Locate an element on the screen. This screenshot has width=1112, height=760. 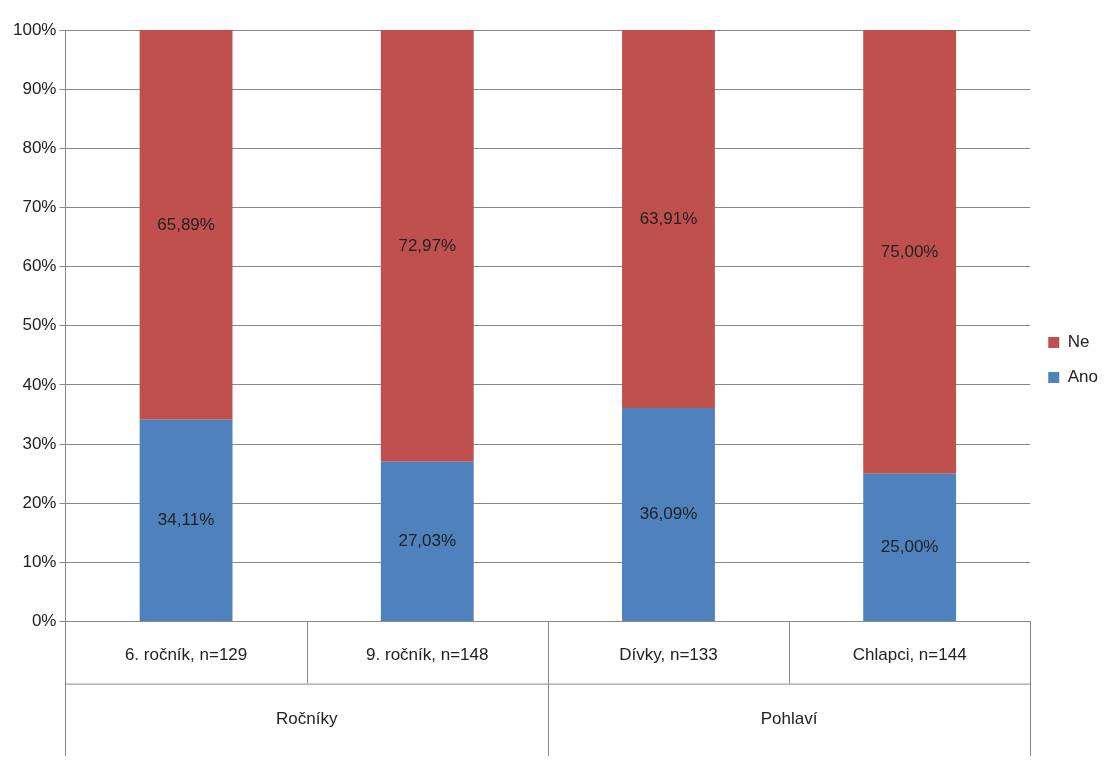
y-tick-label: 10% is located at coordinates (39, 562).